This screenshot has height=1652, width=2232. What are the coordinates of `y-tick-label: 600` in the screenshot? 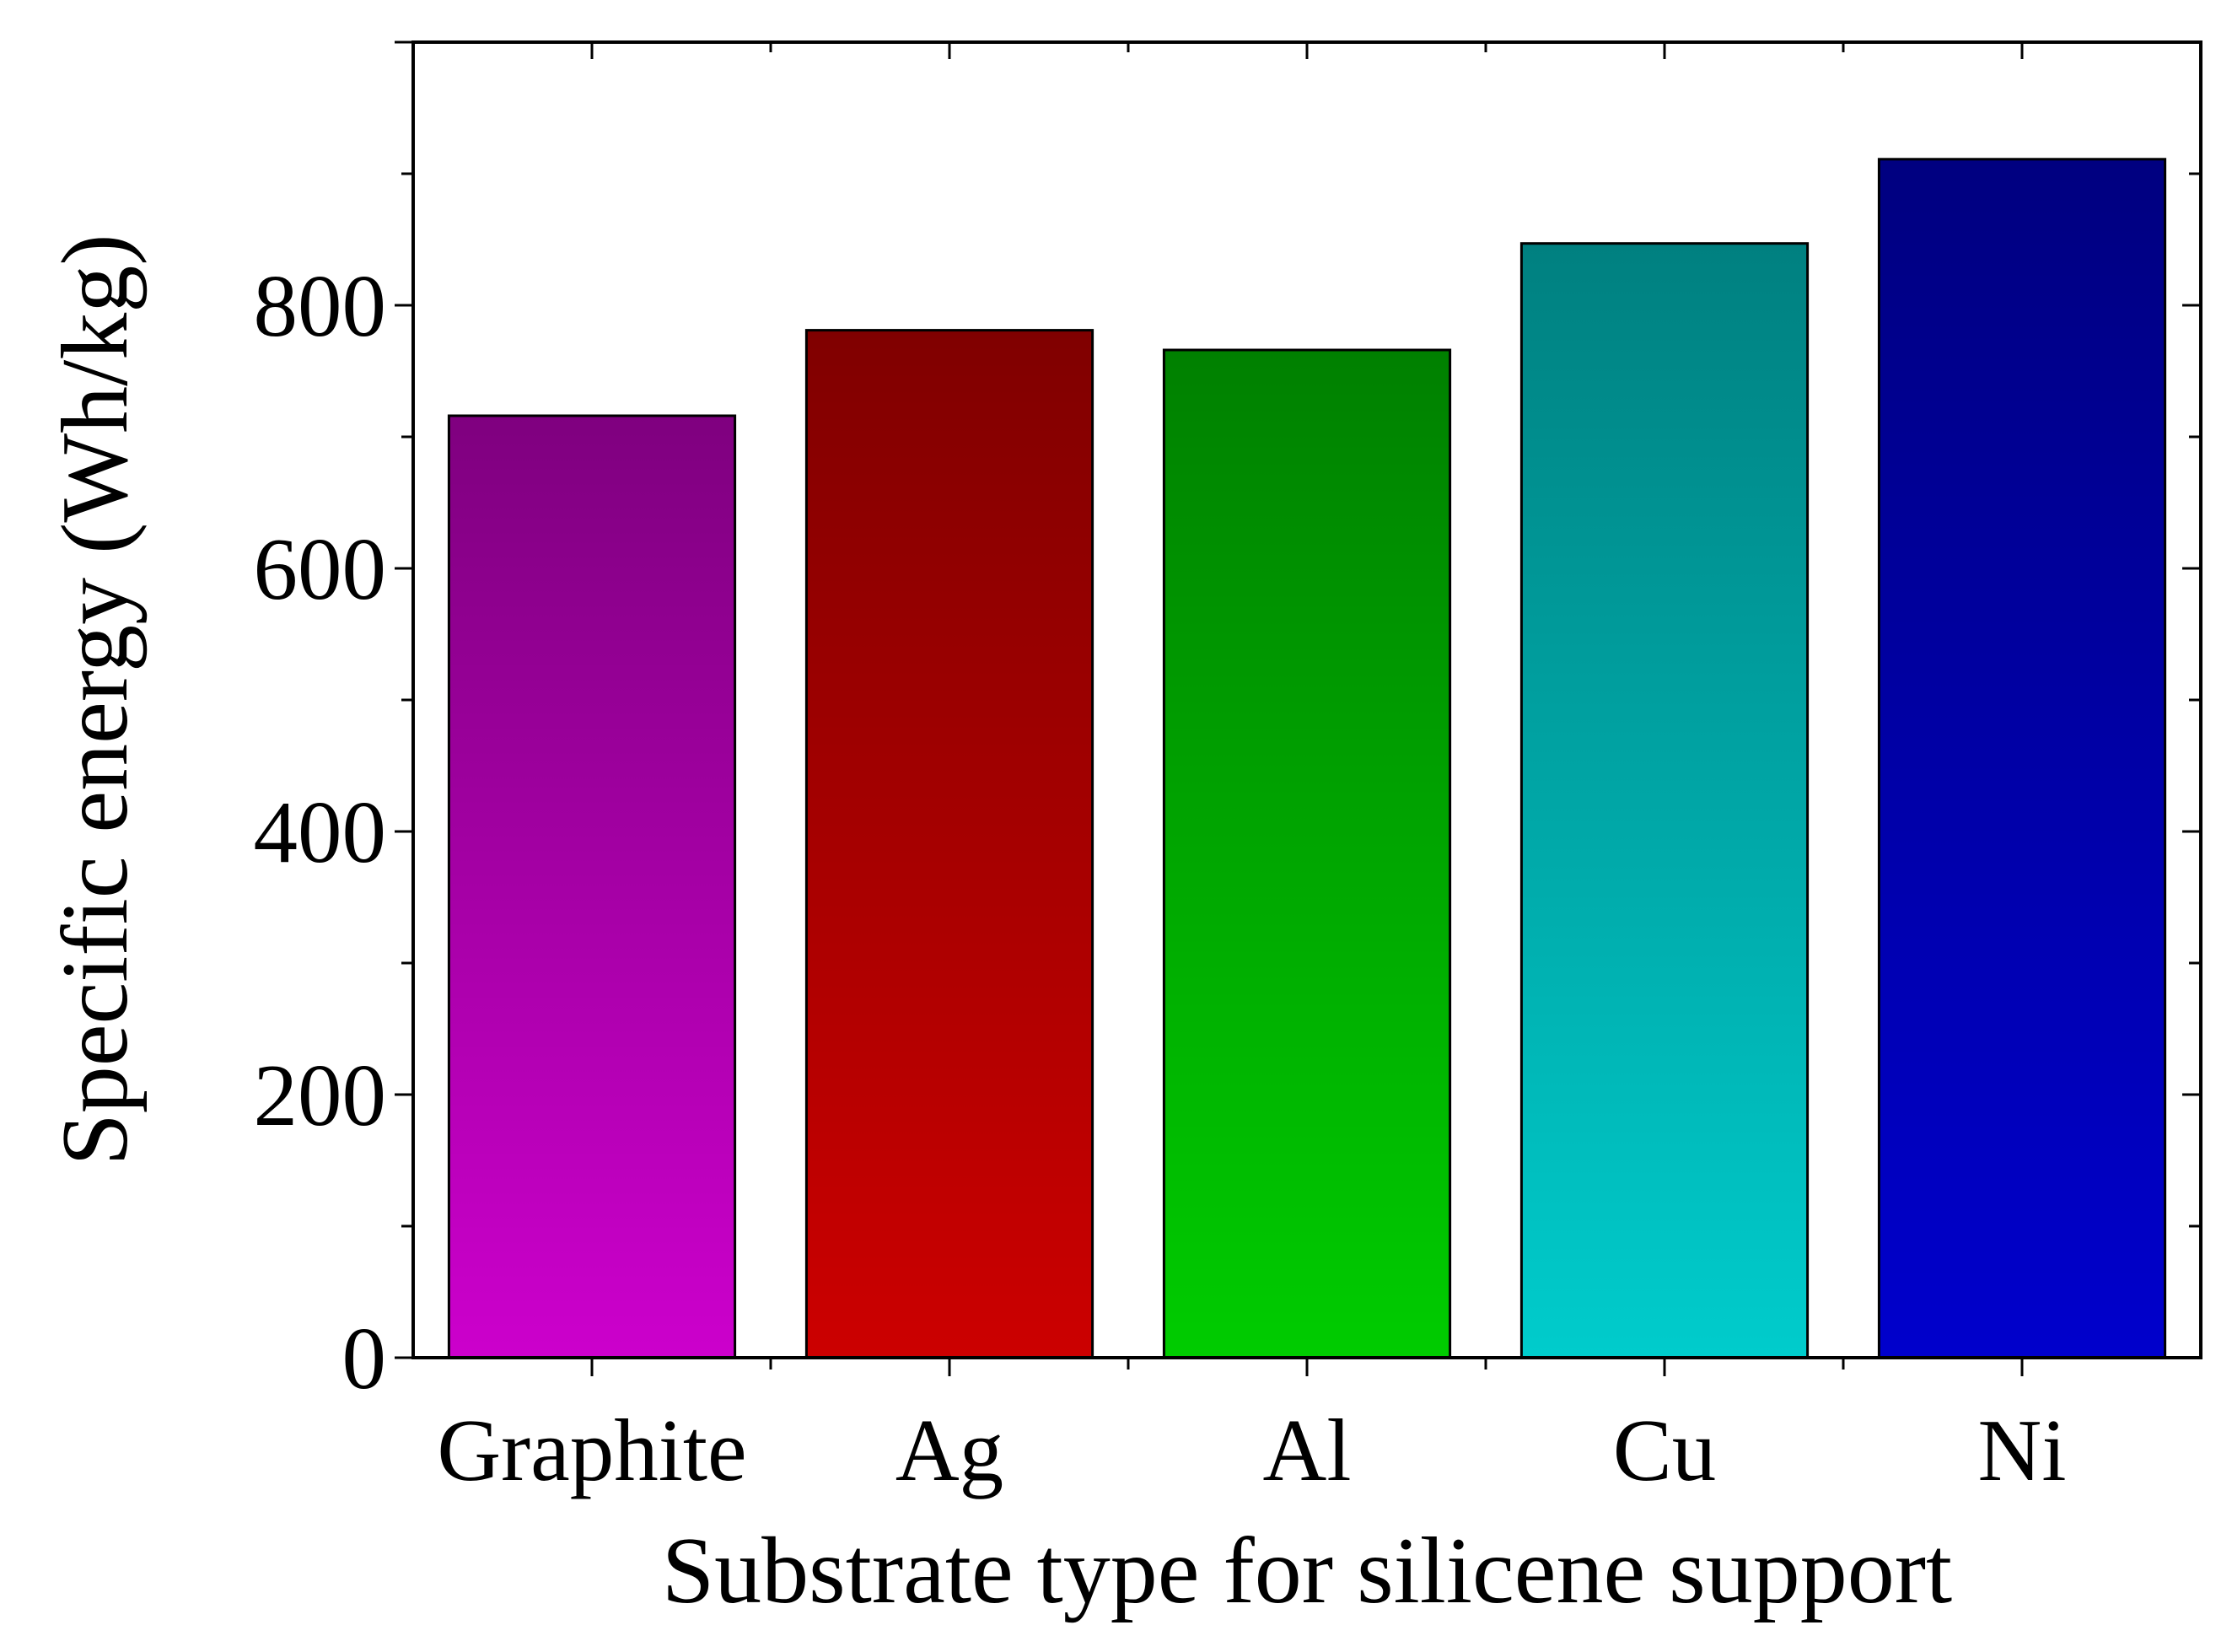 It's located at (320, 569).